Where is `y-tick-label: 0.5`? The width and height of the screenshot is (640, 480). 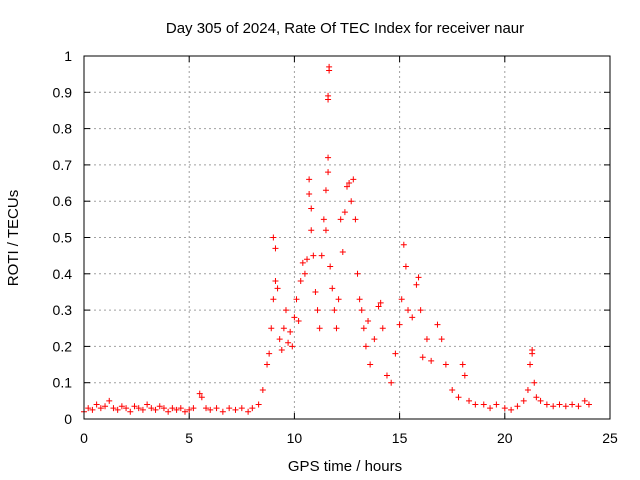
y-tick-label: 0.5 is located at coordinates (63, 238).